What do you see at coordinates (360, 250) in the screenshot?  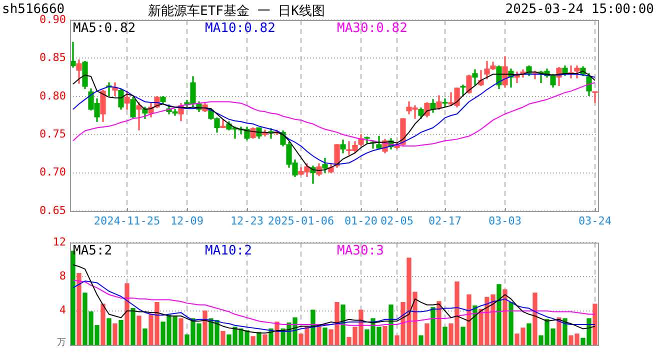 I see `text: MA30:3` at bounding box center [360, 250].